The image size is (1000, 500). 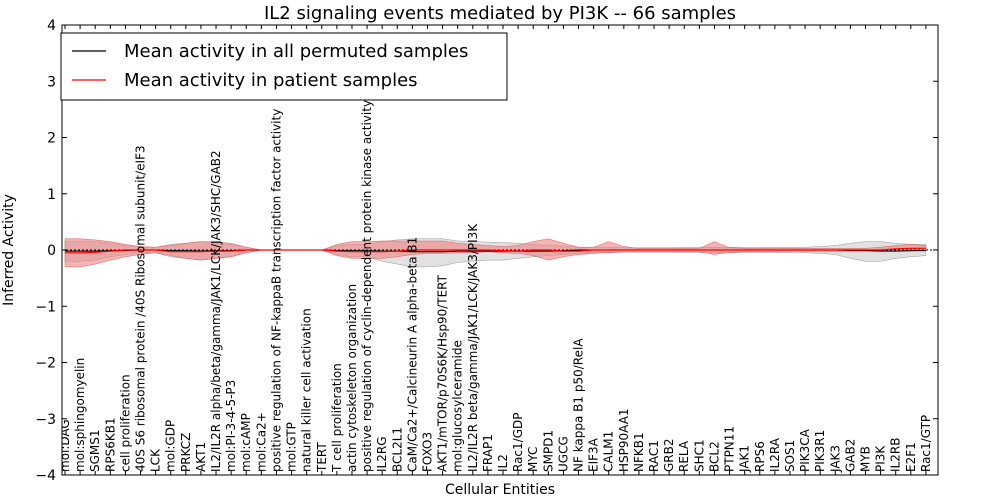 I want to click on category-label: CALM1, so click(x=609, y=451).